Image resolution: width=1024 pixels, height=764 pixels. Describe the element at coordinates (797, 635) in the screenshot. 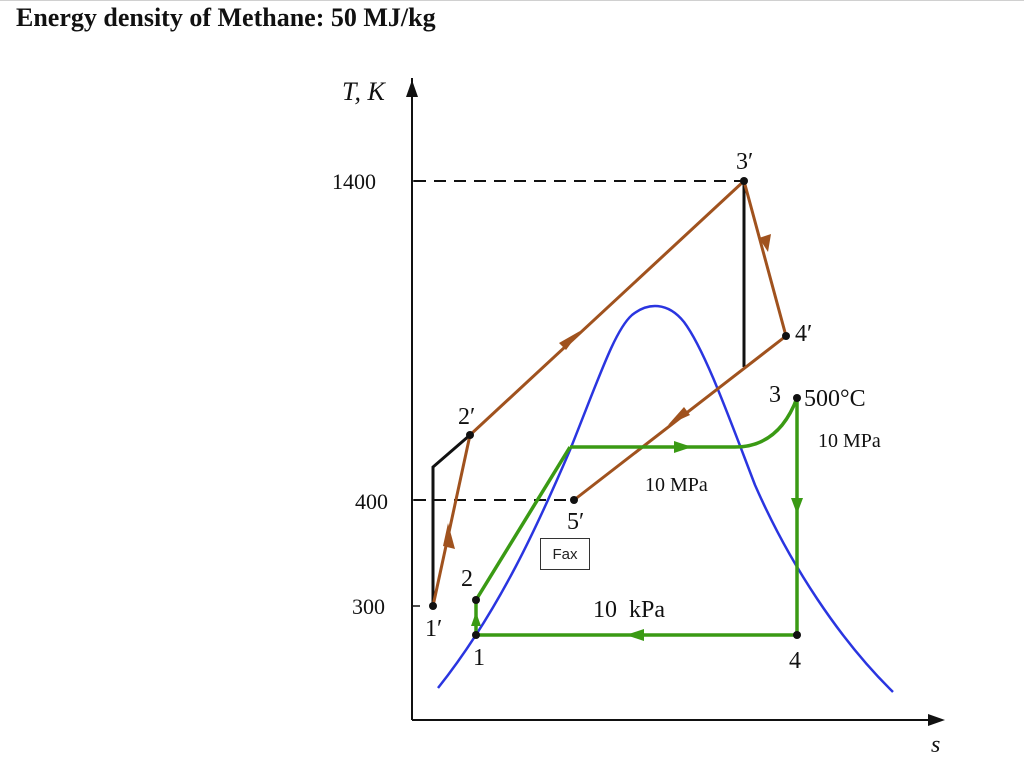

I see `point-4-marker` at that location.